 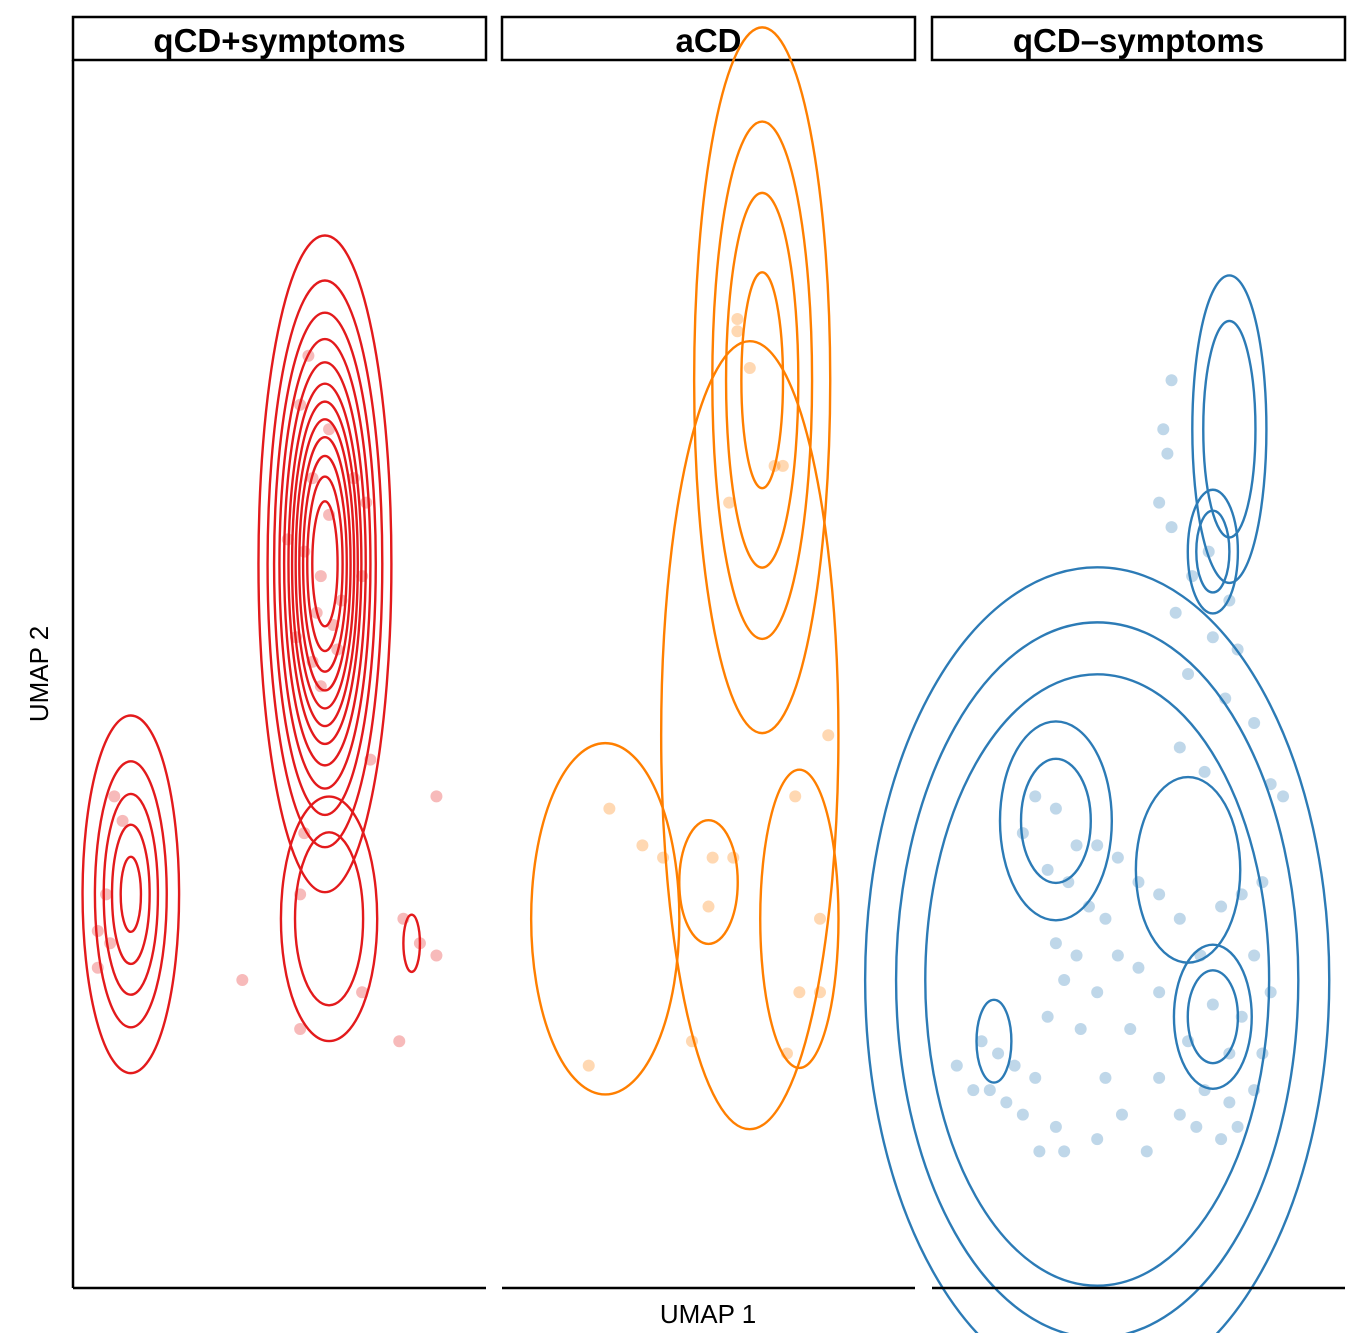 I want to click on facet-label-2: qCD–symptoms, so click(x=1138, y=40).